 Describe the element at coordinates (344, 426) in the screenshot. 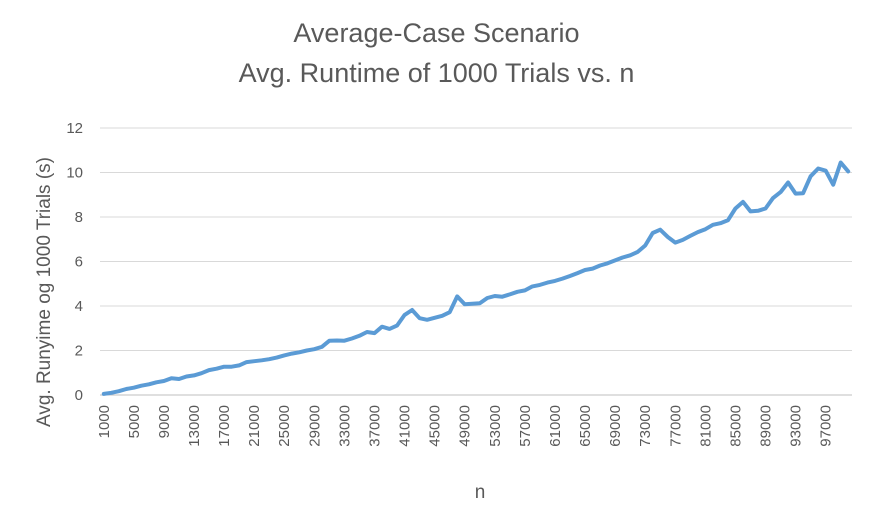

I see `x-tick-label: 33000` at that location.